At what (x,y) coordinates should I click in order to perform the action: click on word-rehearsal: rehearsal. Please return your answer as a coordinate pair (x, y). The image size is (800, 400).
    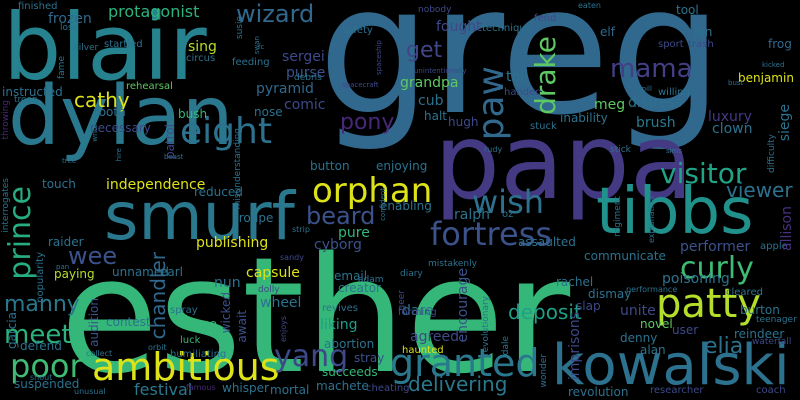
    Looking at the image, I should click on (149, 86).